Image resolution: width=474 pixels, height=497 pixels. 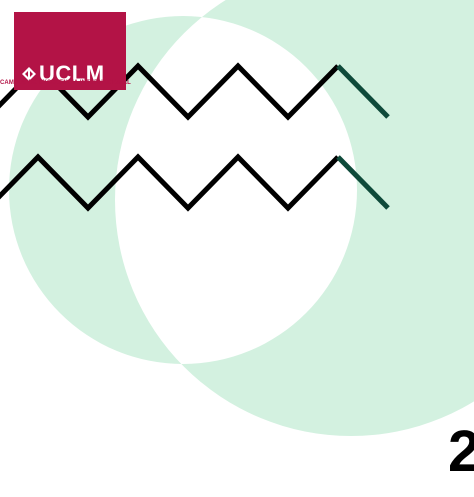 I want to click on zigzag-line-bottom-end, so click(x=363, y=182).